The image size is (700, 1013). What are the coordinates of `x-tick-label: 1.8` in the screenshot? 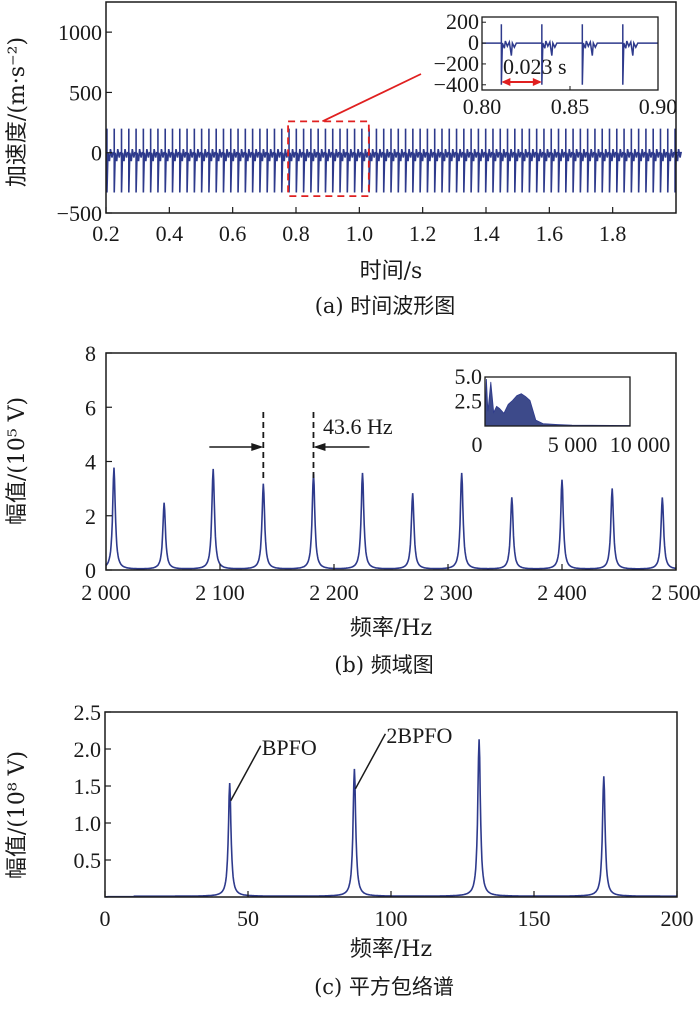 It's located at (613, 233).